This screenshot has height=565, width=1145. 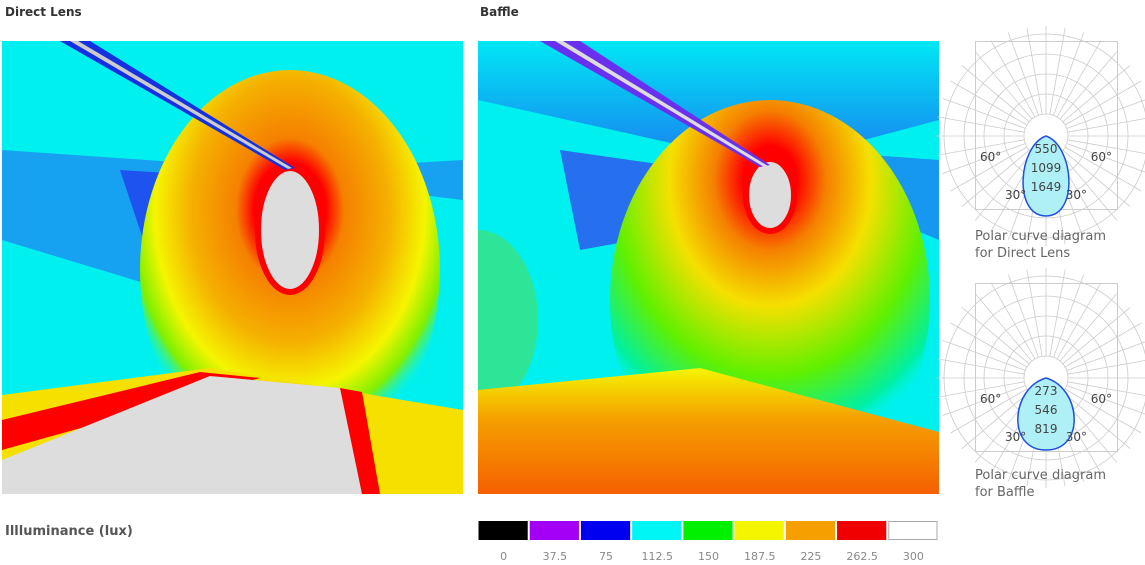 What do you see at coordinates (43, 12) in the screenshot?
I see `panel-title: Direct Lens` at bounding box center [43, 12].